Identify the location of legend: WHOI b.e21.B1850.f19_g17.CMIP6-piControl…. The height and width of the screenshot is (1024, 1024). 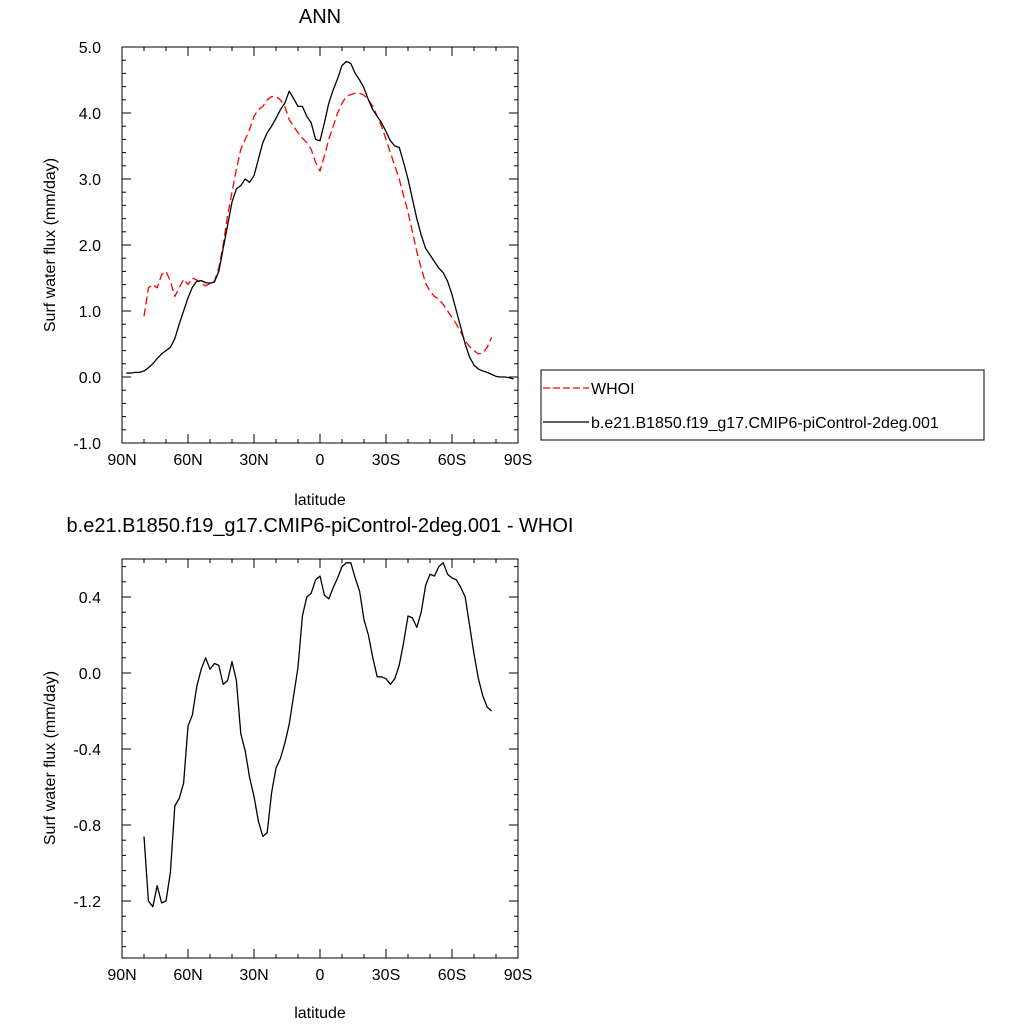
(762, 405).